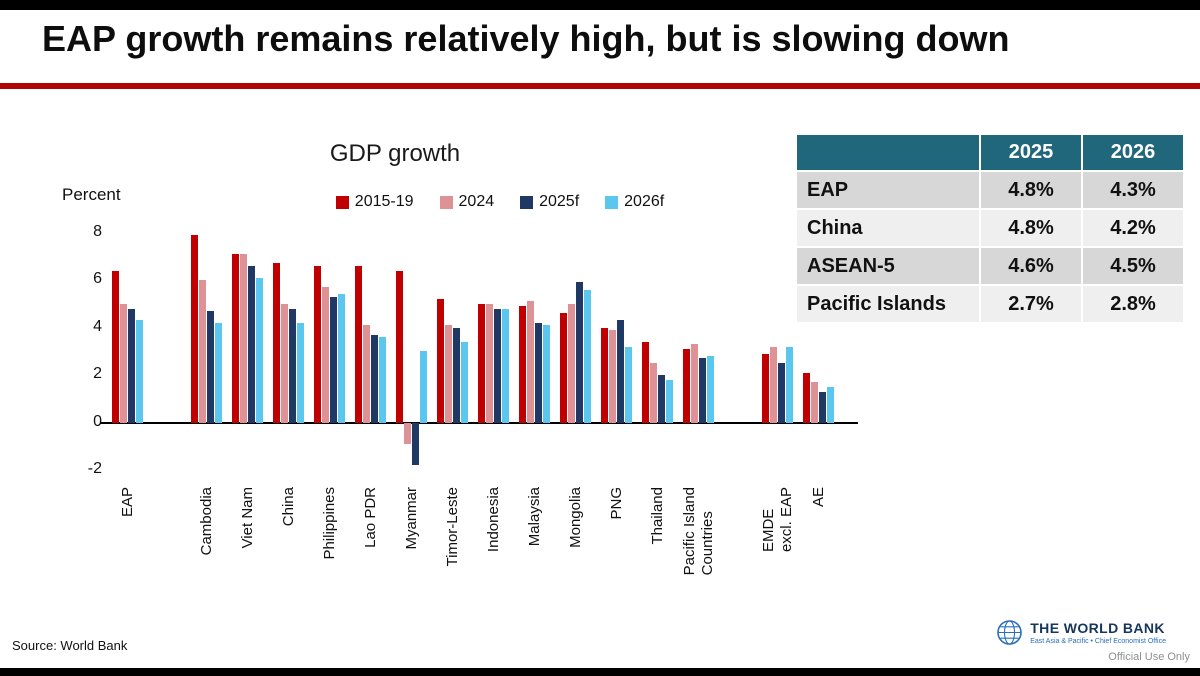 Image resolution: width=1200 pixels, height=676 pixels. Describe the element at coordinates (202, 351) in the screenshot. I see `bar-2024-cambodia` at that location.